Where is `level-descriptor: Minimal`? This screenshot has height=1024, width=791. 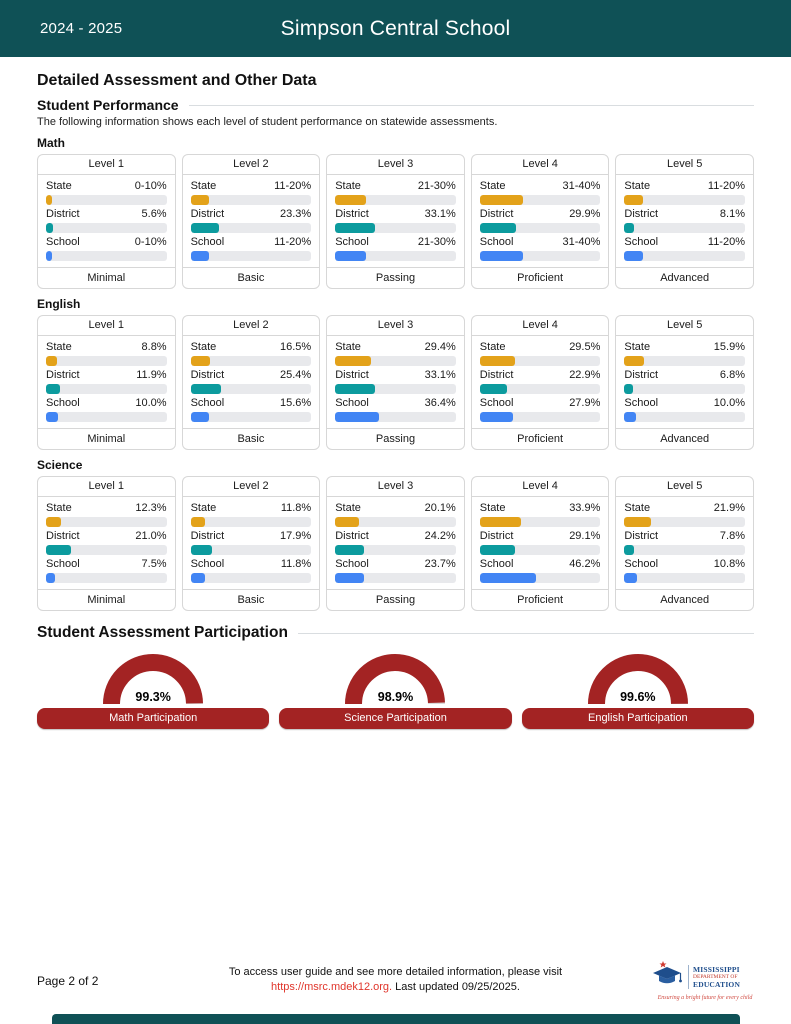 level-descriptor: Minimal is located at coordinates (106, 599).